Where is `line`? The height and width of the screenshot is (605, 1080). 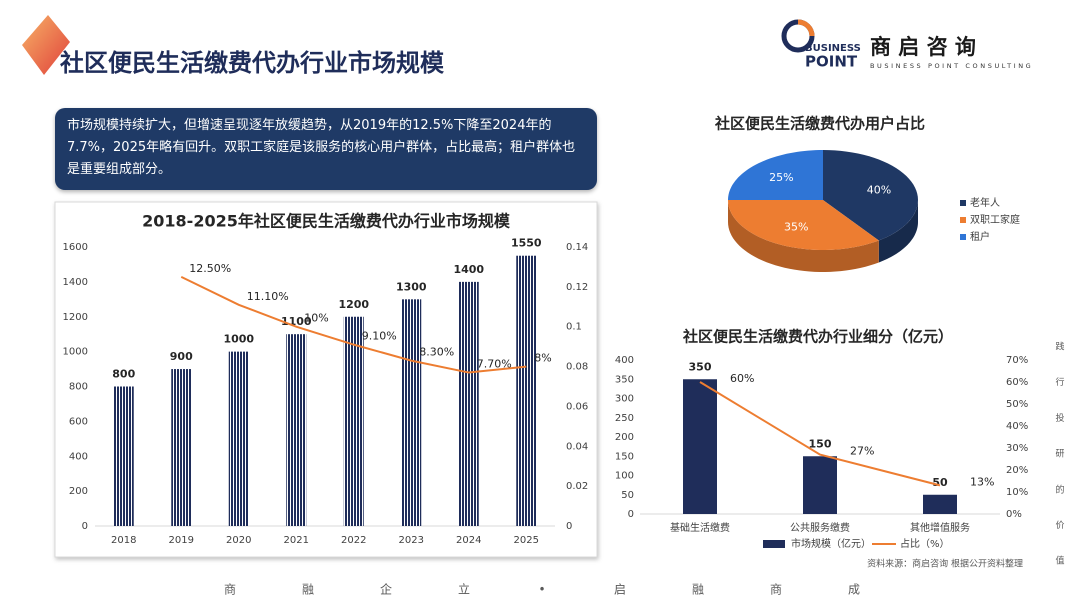
line is located at coordinates (820, 434).